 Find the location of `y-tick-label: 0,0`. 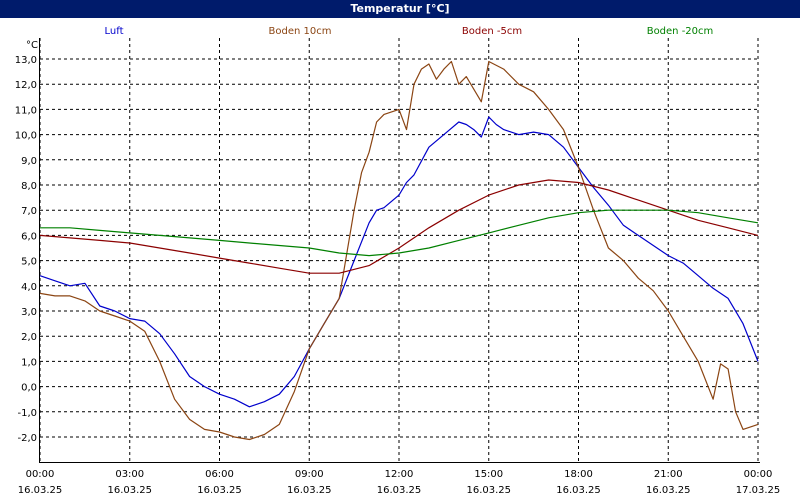

y-tick-label: 0,0 is located at coordinates (29, 388).